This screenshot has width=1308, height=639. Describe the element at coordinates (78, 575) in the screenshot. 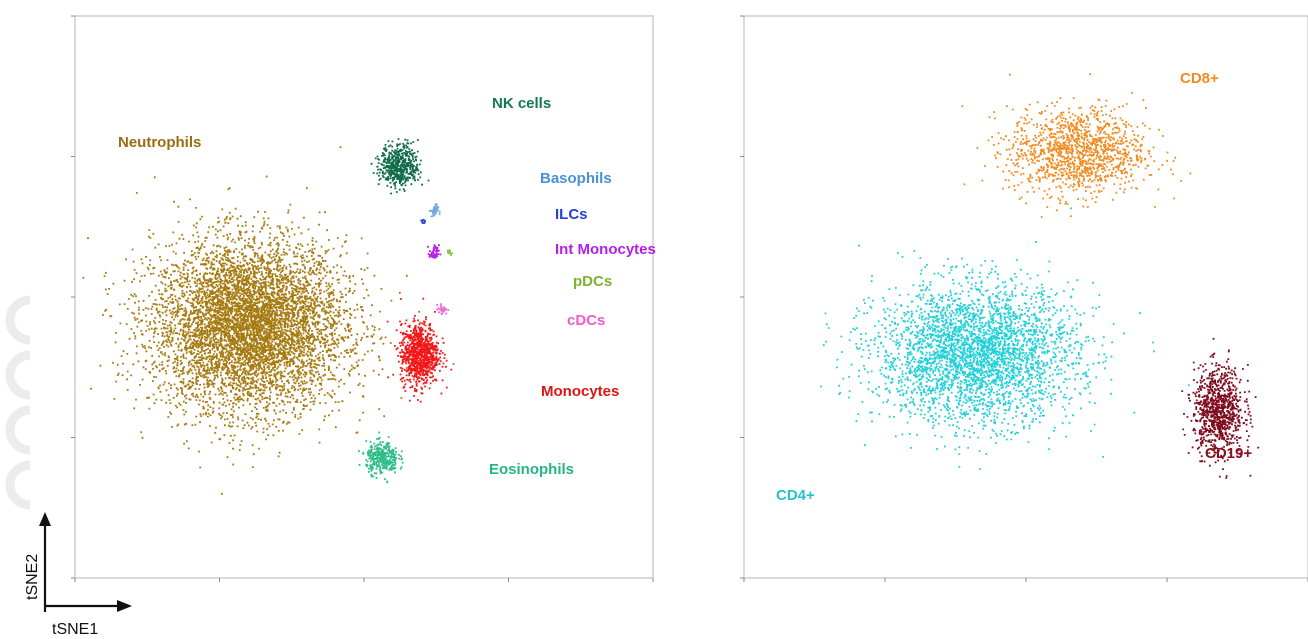

I see `orientation-axes: tSNE1 tSNE2` at that location.